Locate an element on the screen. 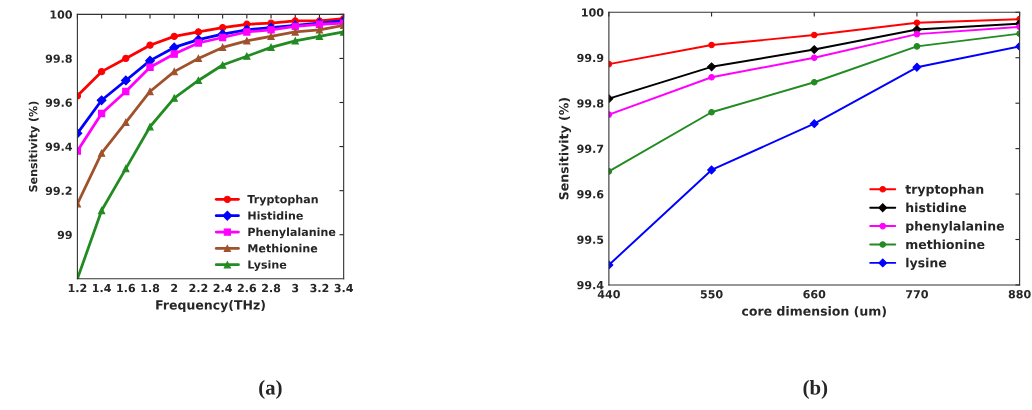 Image resolution: width=1032 pixels, height=410 pixels. x-tick-label: 3.2 is located at coordinates (319, 288).